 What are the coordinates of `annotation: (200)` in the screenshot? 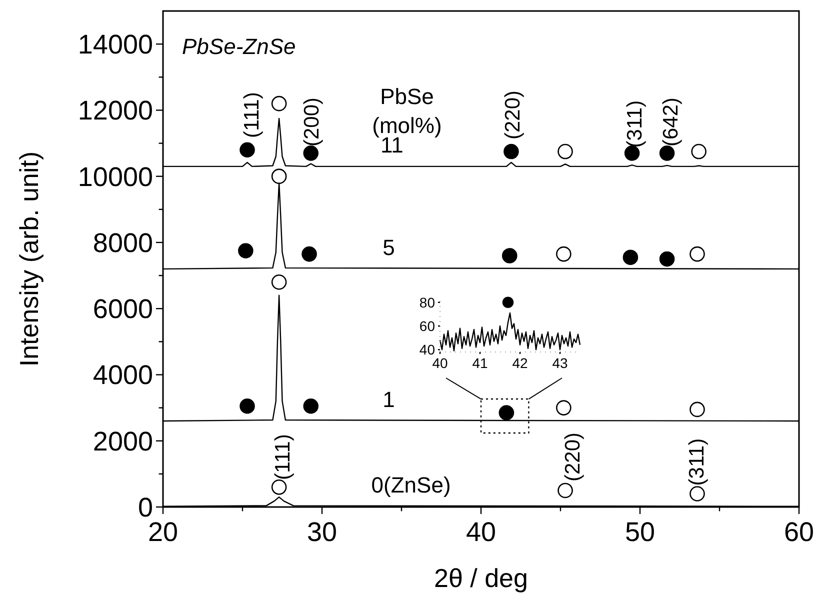 It's located at (312, 122).